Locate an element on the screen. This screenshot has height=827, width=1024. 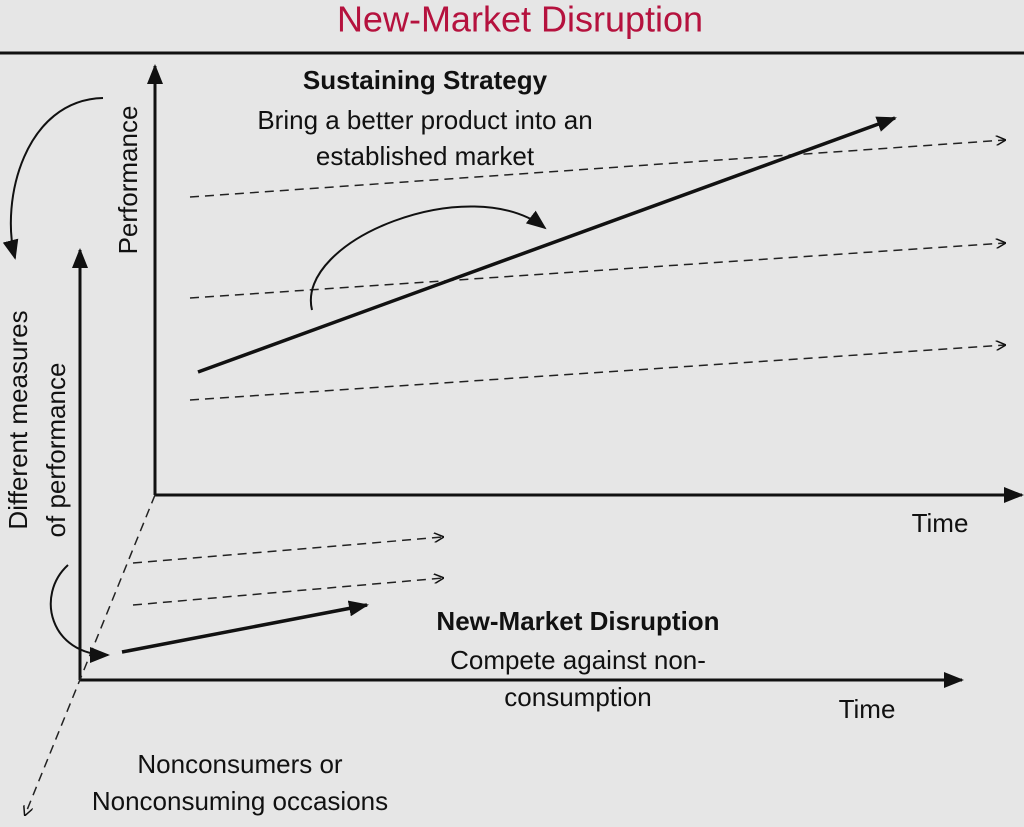
axis-label: Different measures is located at coordinates (18, 419).